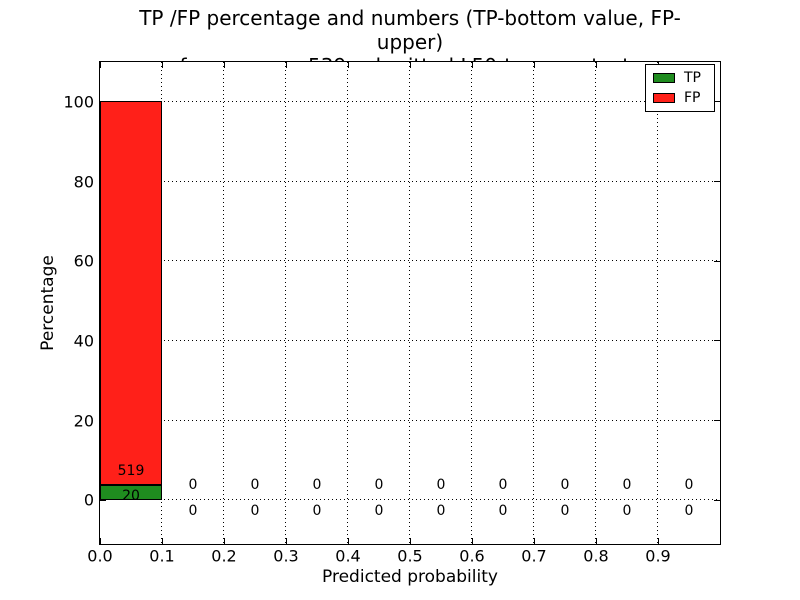 This screenshot has width=800, height=600. Describe the element at coordinates (680, 98) in the screenshot. I see `legend-row: FP` at that location.